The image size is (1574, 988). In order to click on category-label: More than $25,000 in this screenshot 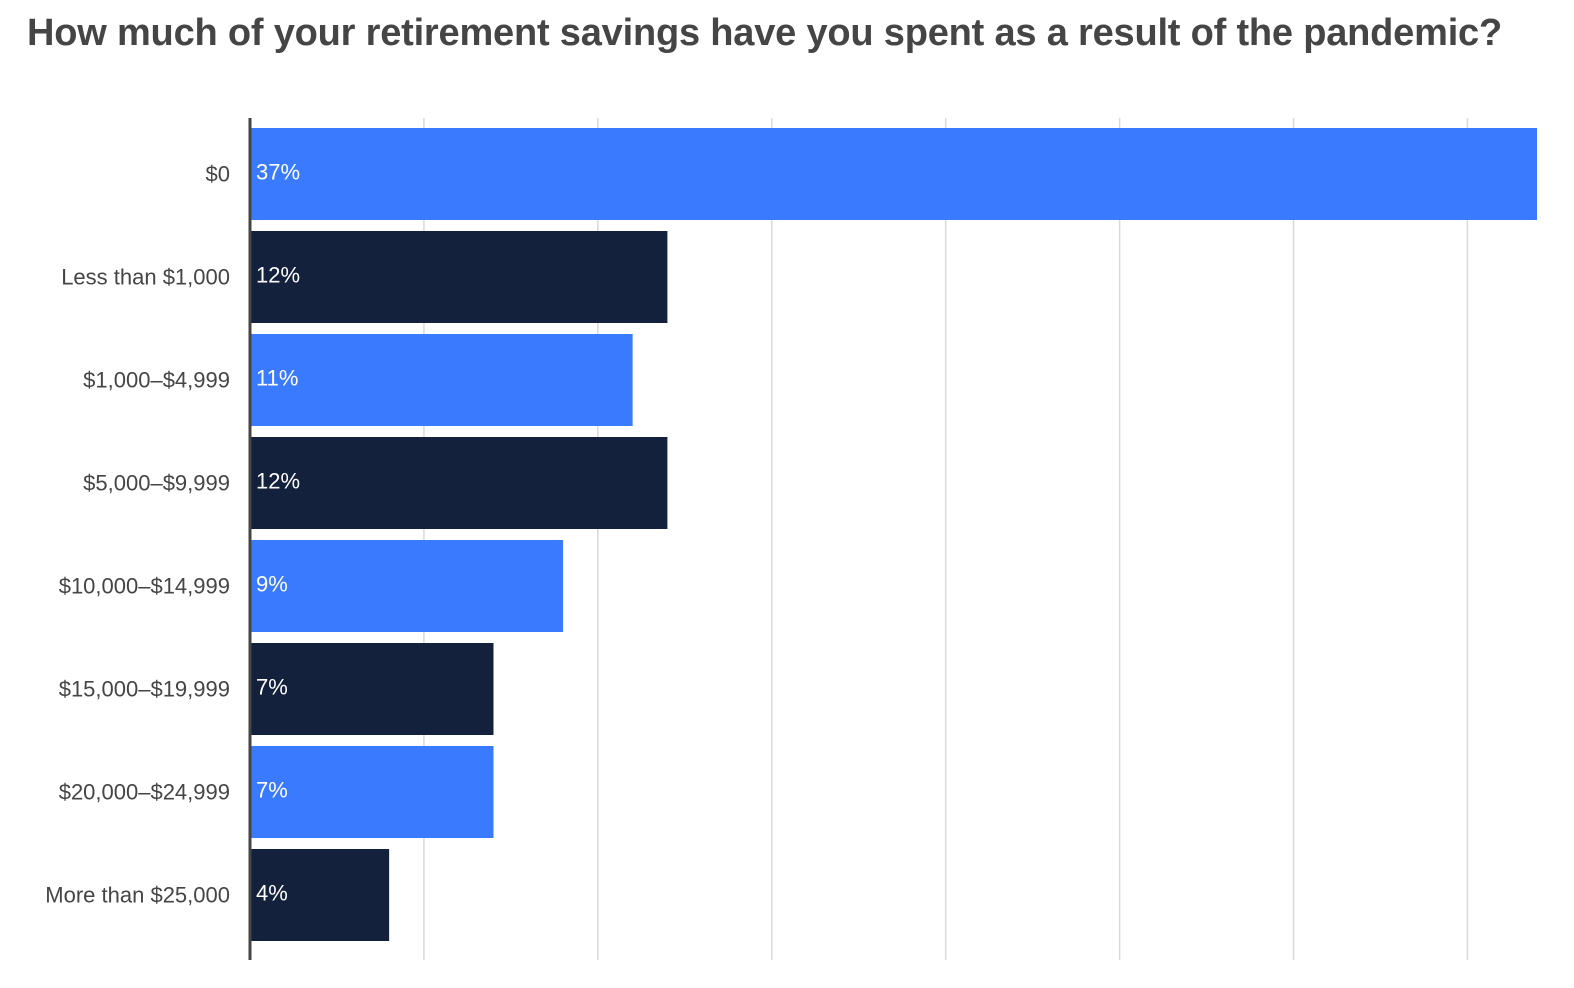, I will do `click(137, 895)`.